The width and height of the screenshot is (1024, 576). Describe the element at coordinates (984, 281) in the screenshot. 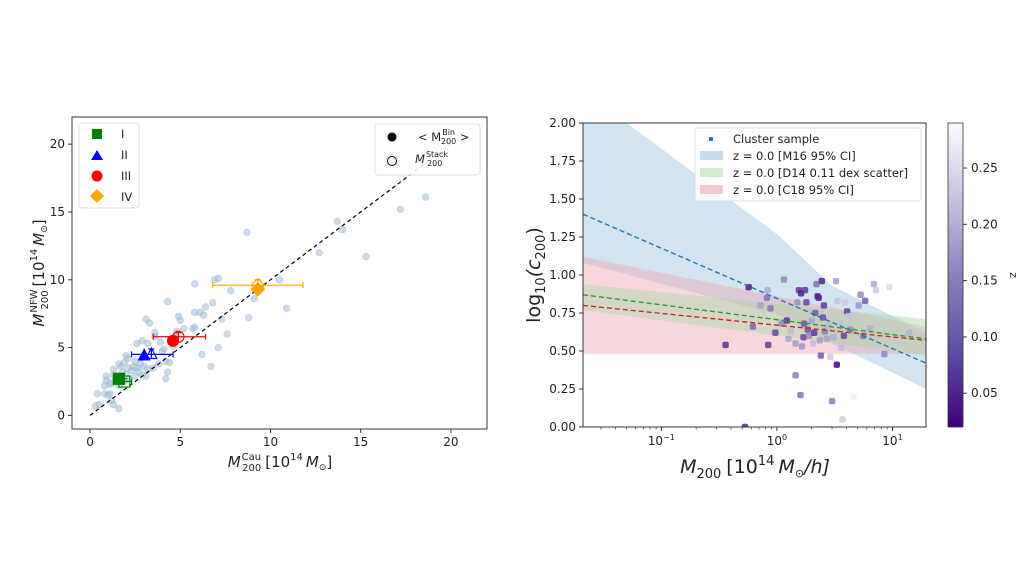

I see `colorbar-tick-label: 0.15` at that location.